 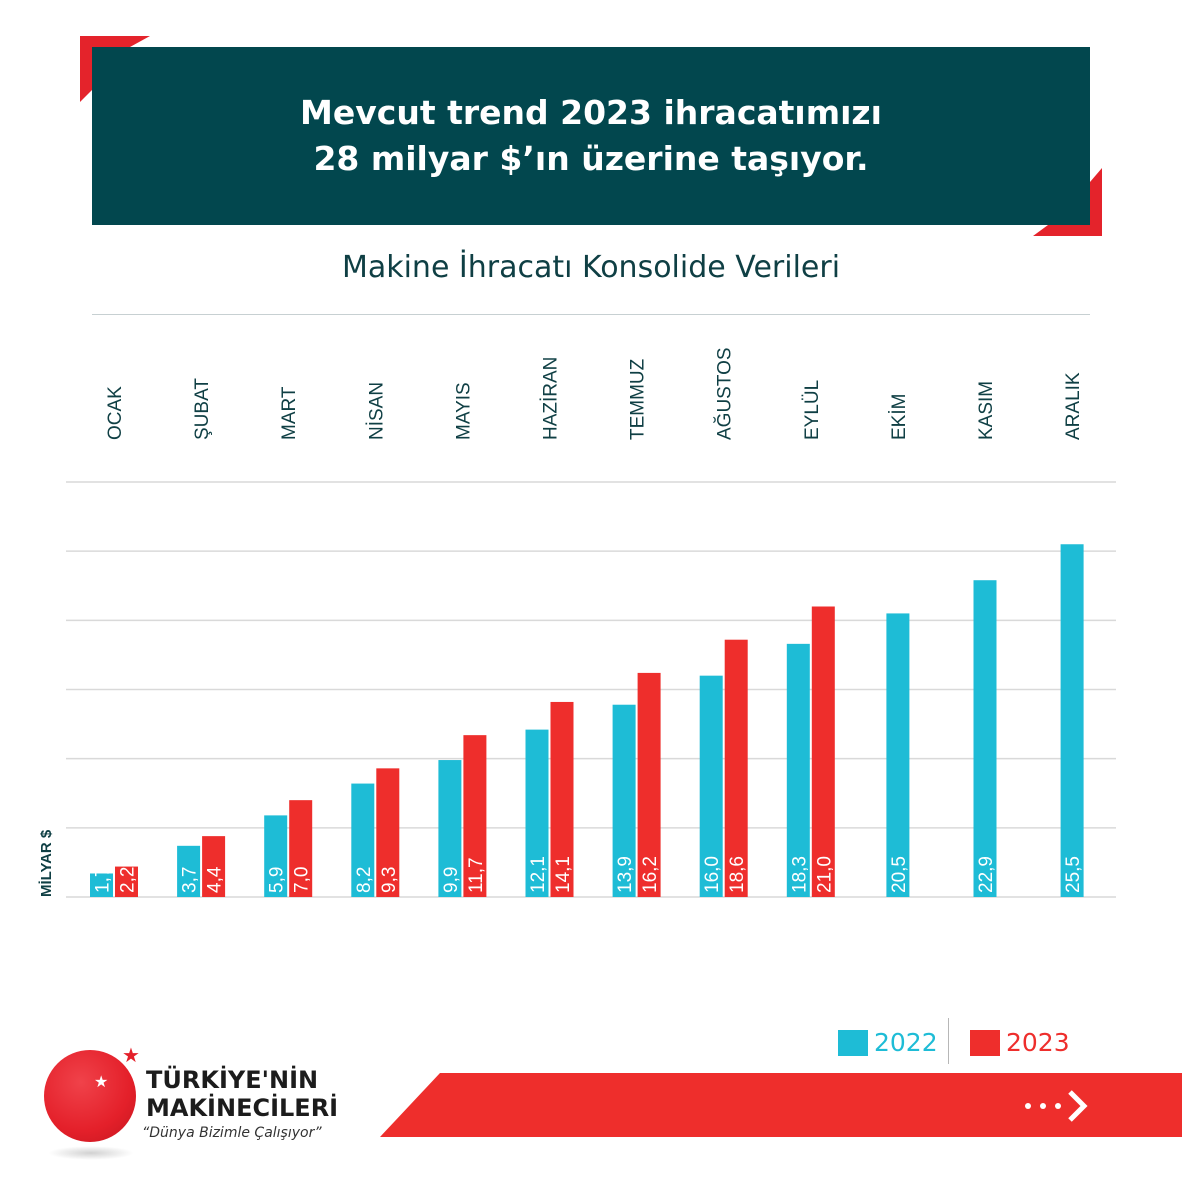 I want to click on legend-swatch-2022, so click(x=853, y=1042).